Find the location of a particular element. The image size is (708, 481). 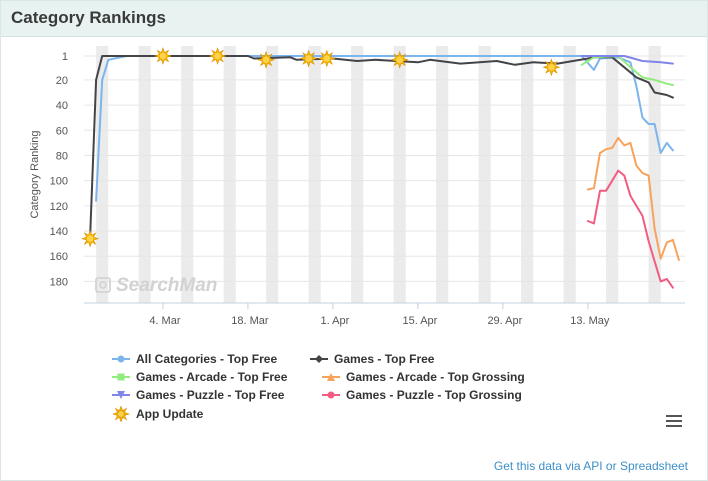

legend-label: App Update is located at coordinates (170, 414).